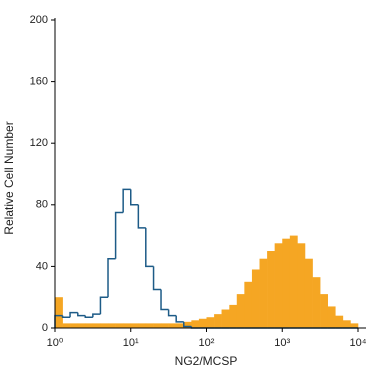 The height and width of the screenshot is (380, 375). I want to click on y-tick-label: 160, so click(39, 82).